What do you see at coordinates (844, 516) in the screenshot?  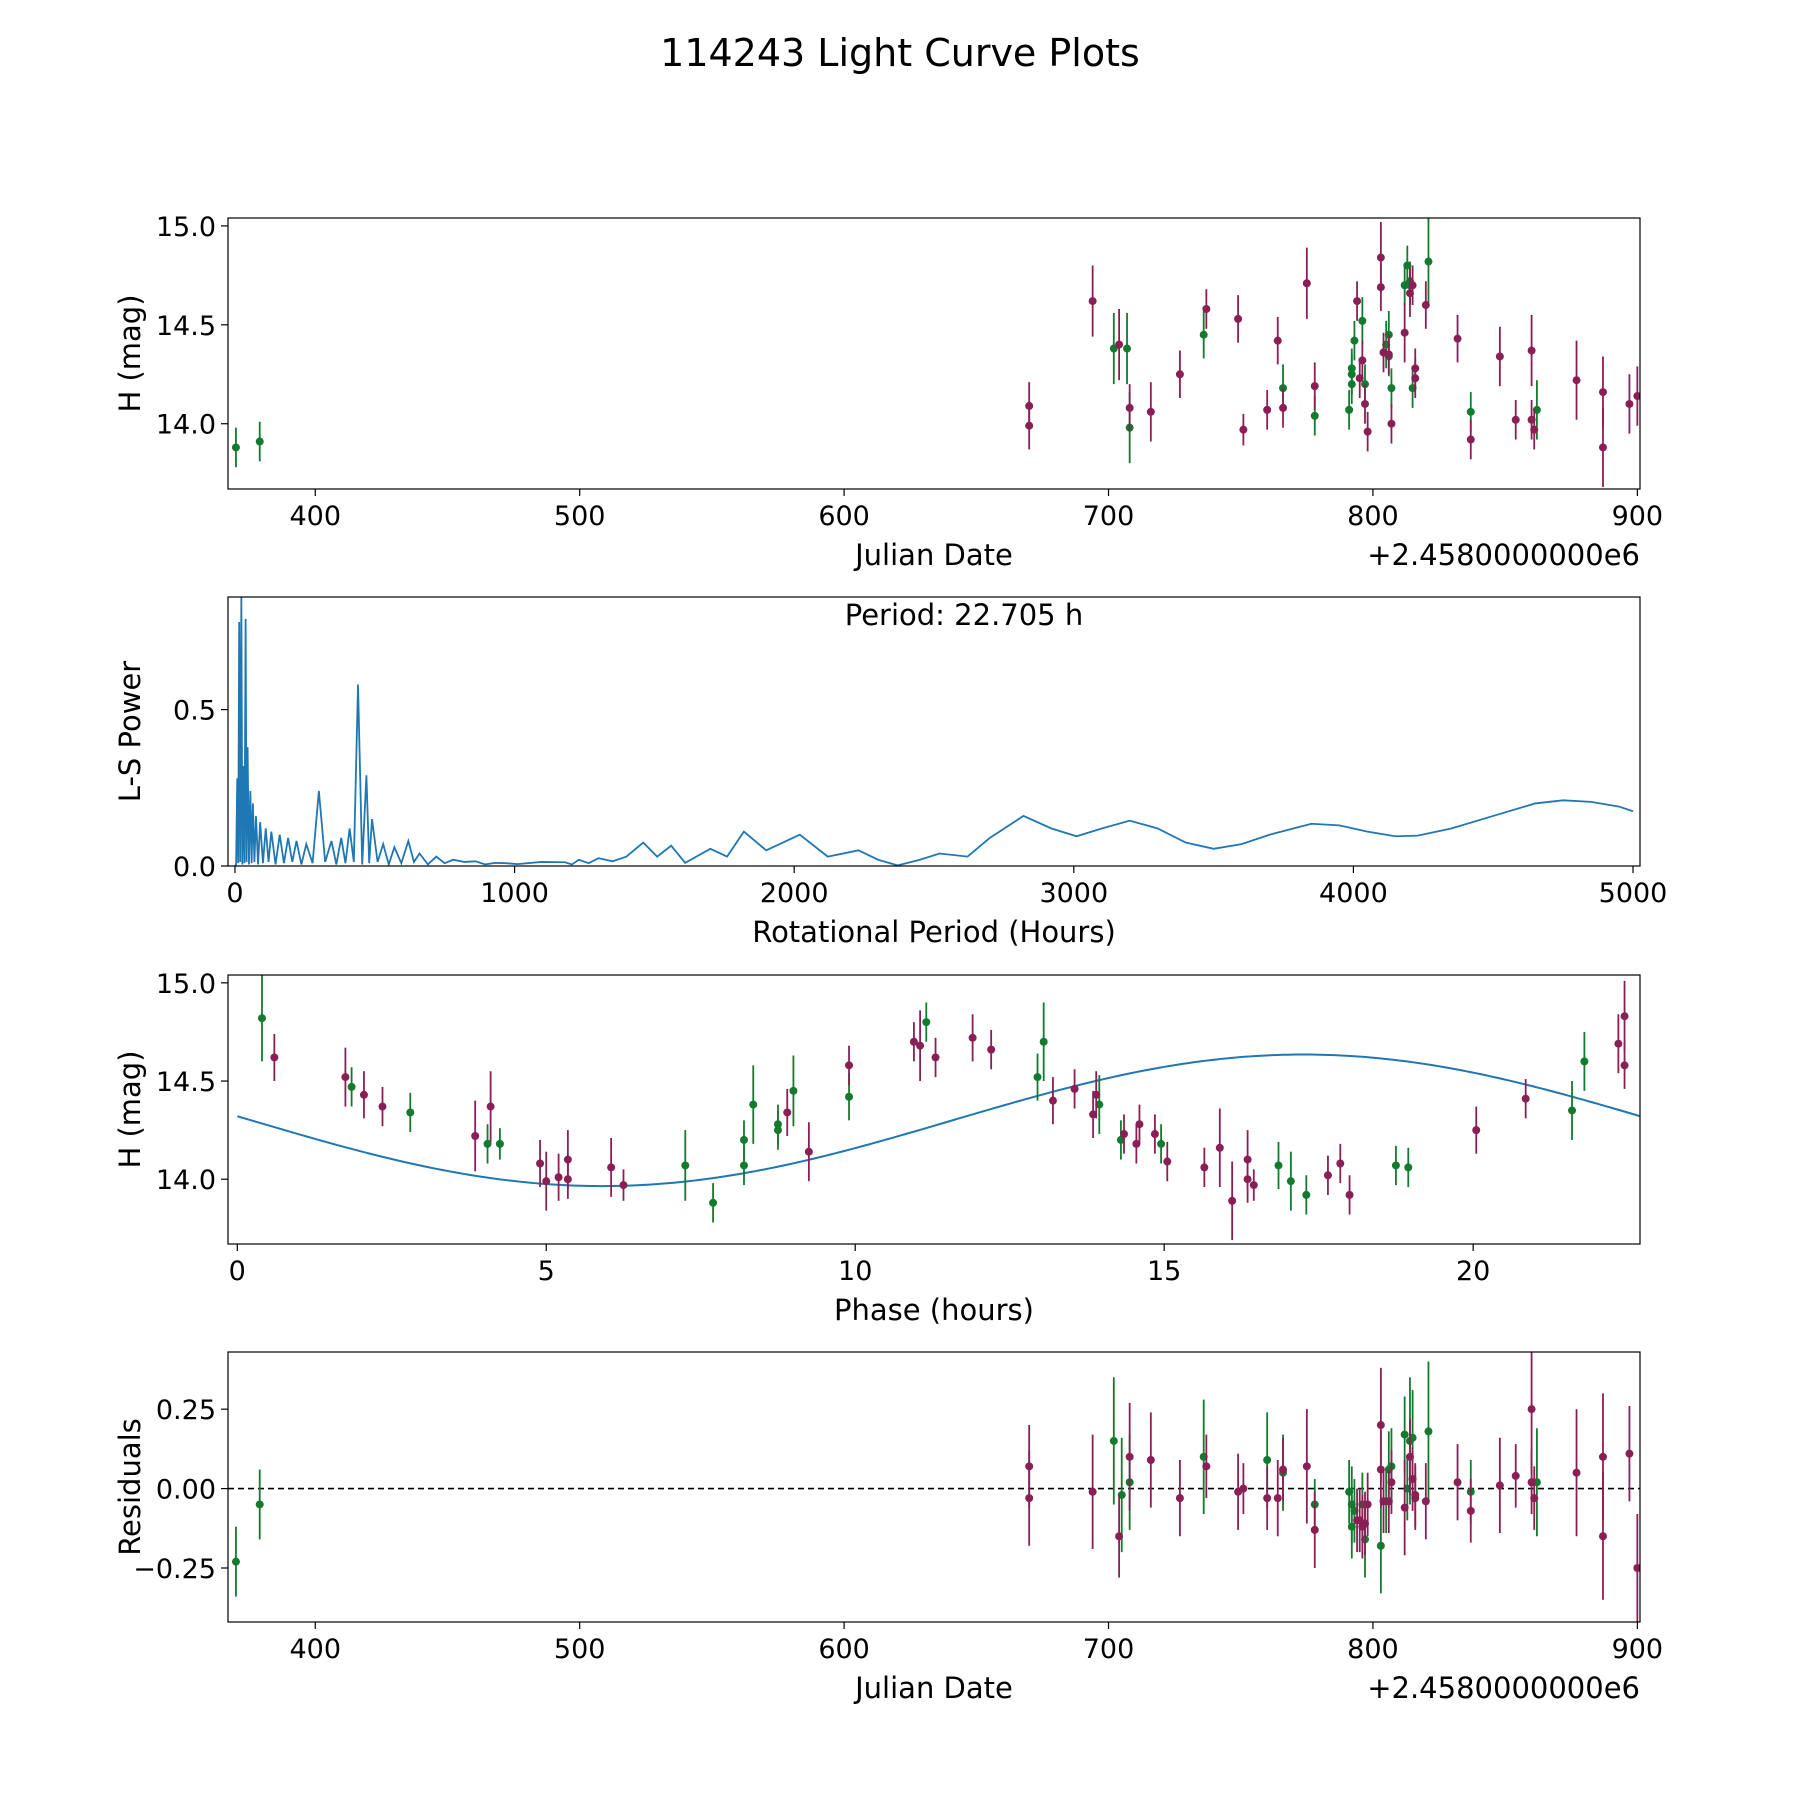 I see `x-tick-label: 600` at bounding box center [844, 516].